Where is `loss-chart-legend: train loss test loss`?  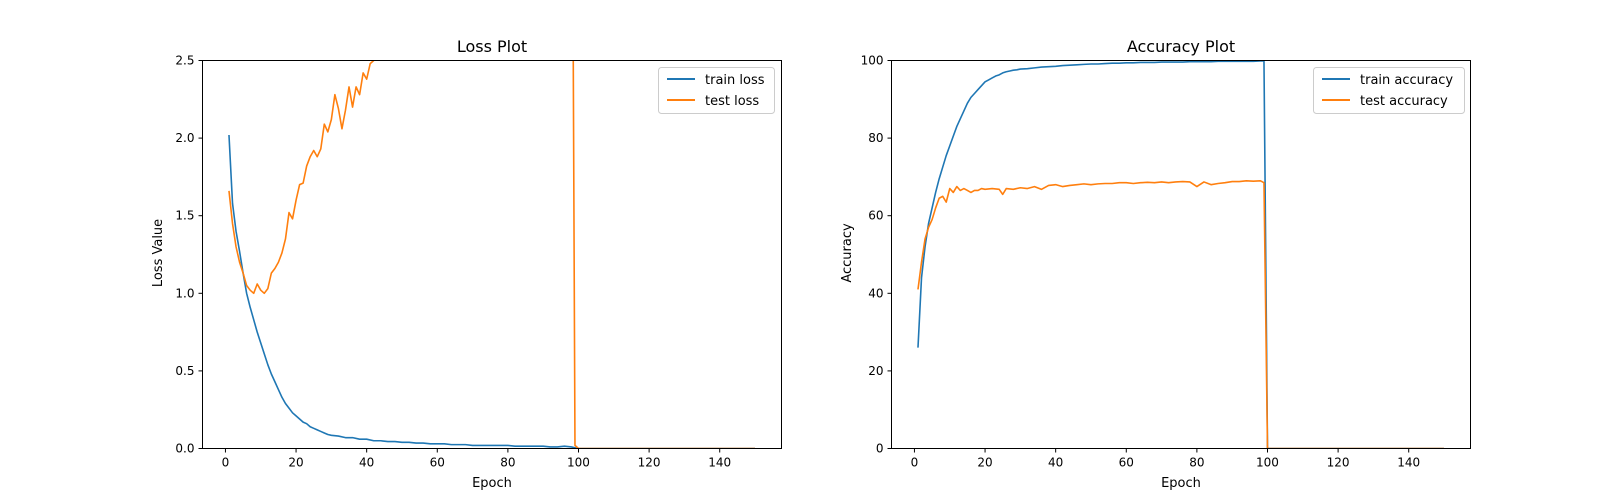 loss-chart-legend: train loss test loss is located at coordinates (716, 90).